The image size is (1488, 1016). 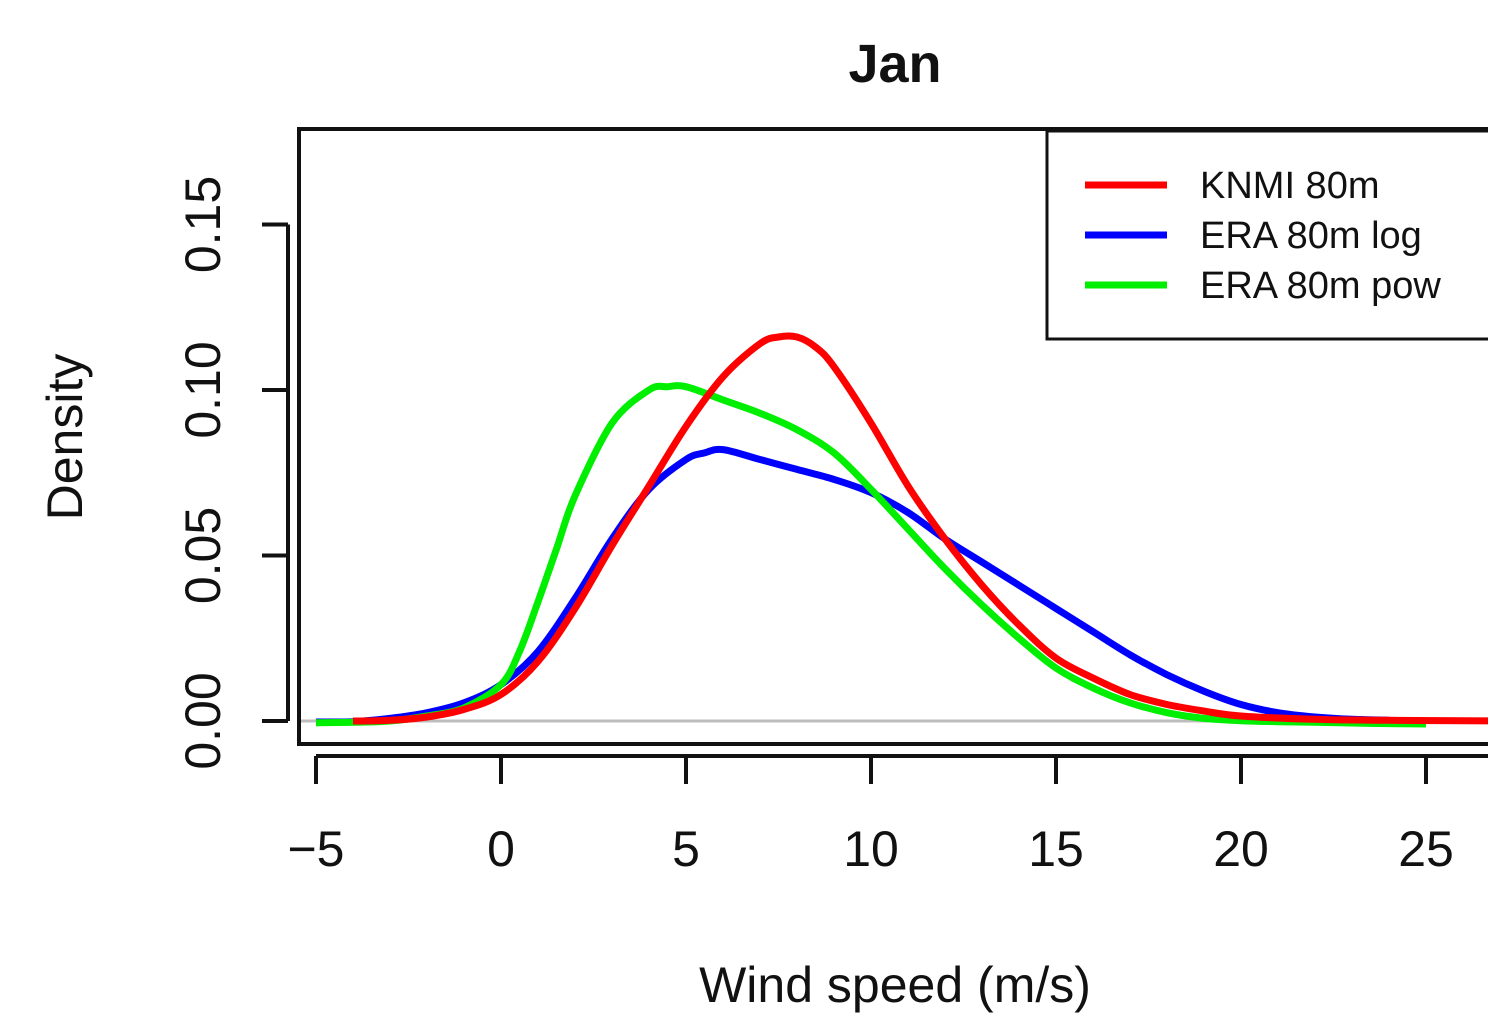 I want to click on x-axis: −5 0 5 10 15 20 25, so click(x=887, y=815).